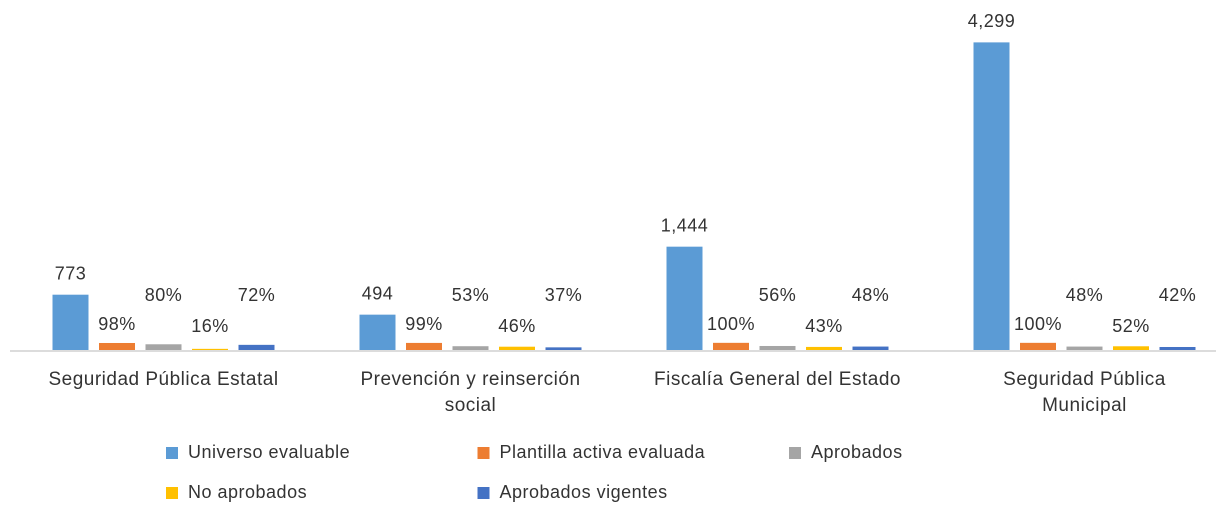  I want to click on data-label: 773, so click(71, 273).